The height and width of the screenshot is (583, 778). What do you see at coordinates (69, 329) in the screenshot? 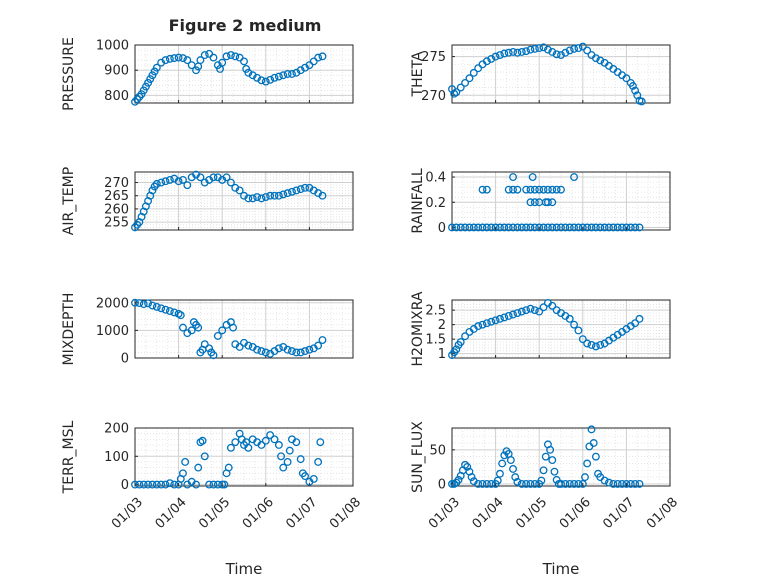
I see `y-axis-label: MIXDEPTH` at bounding box center [69, 329].